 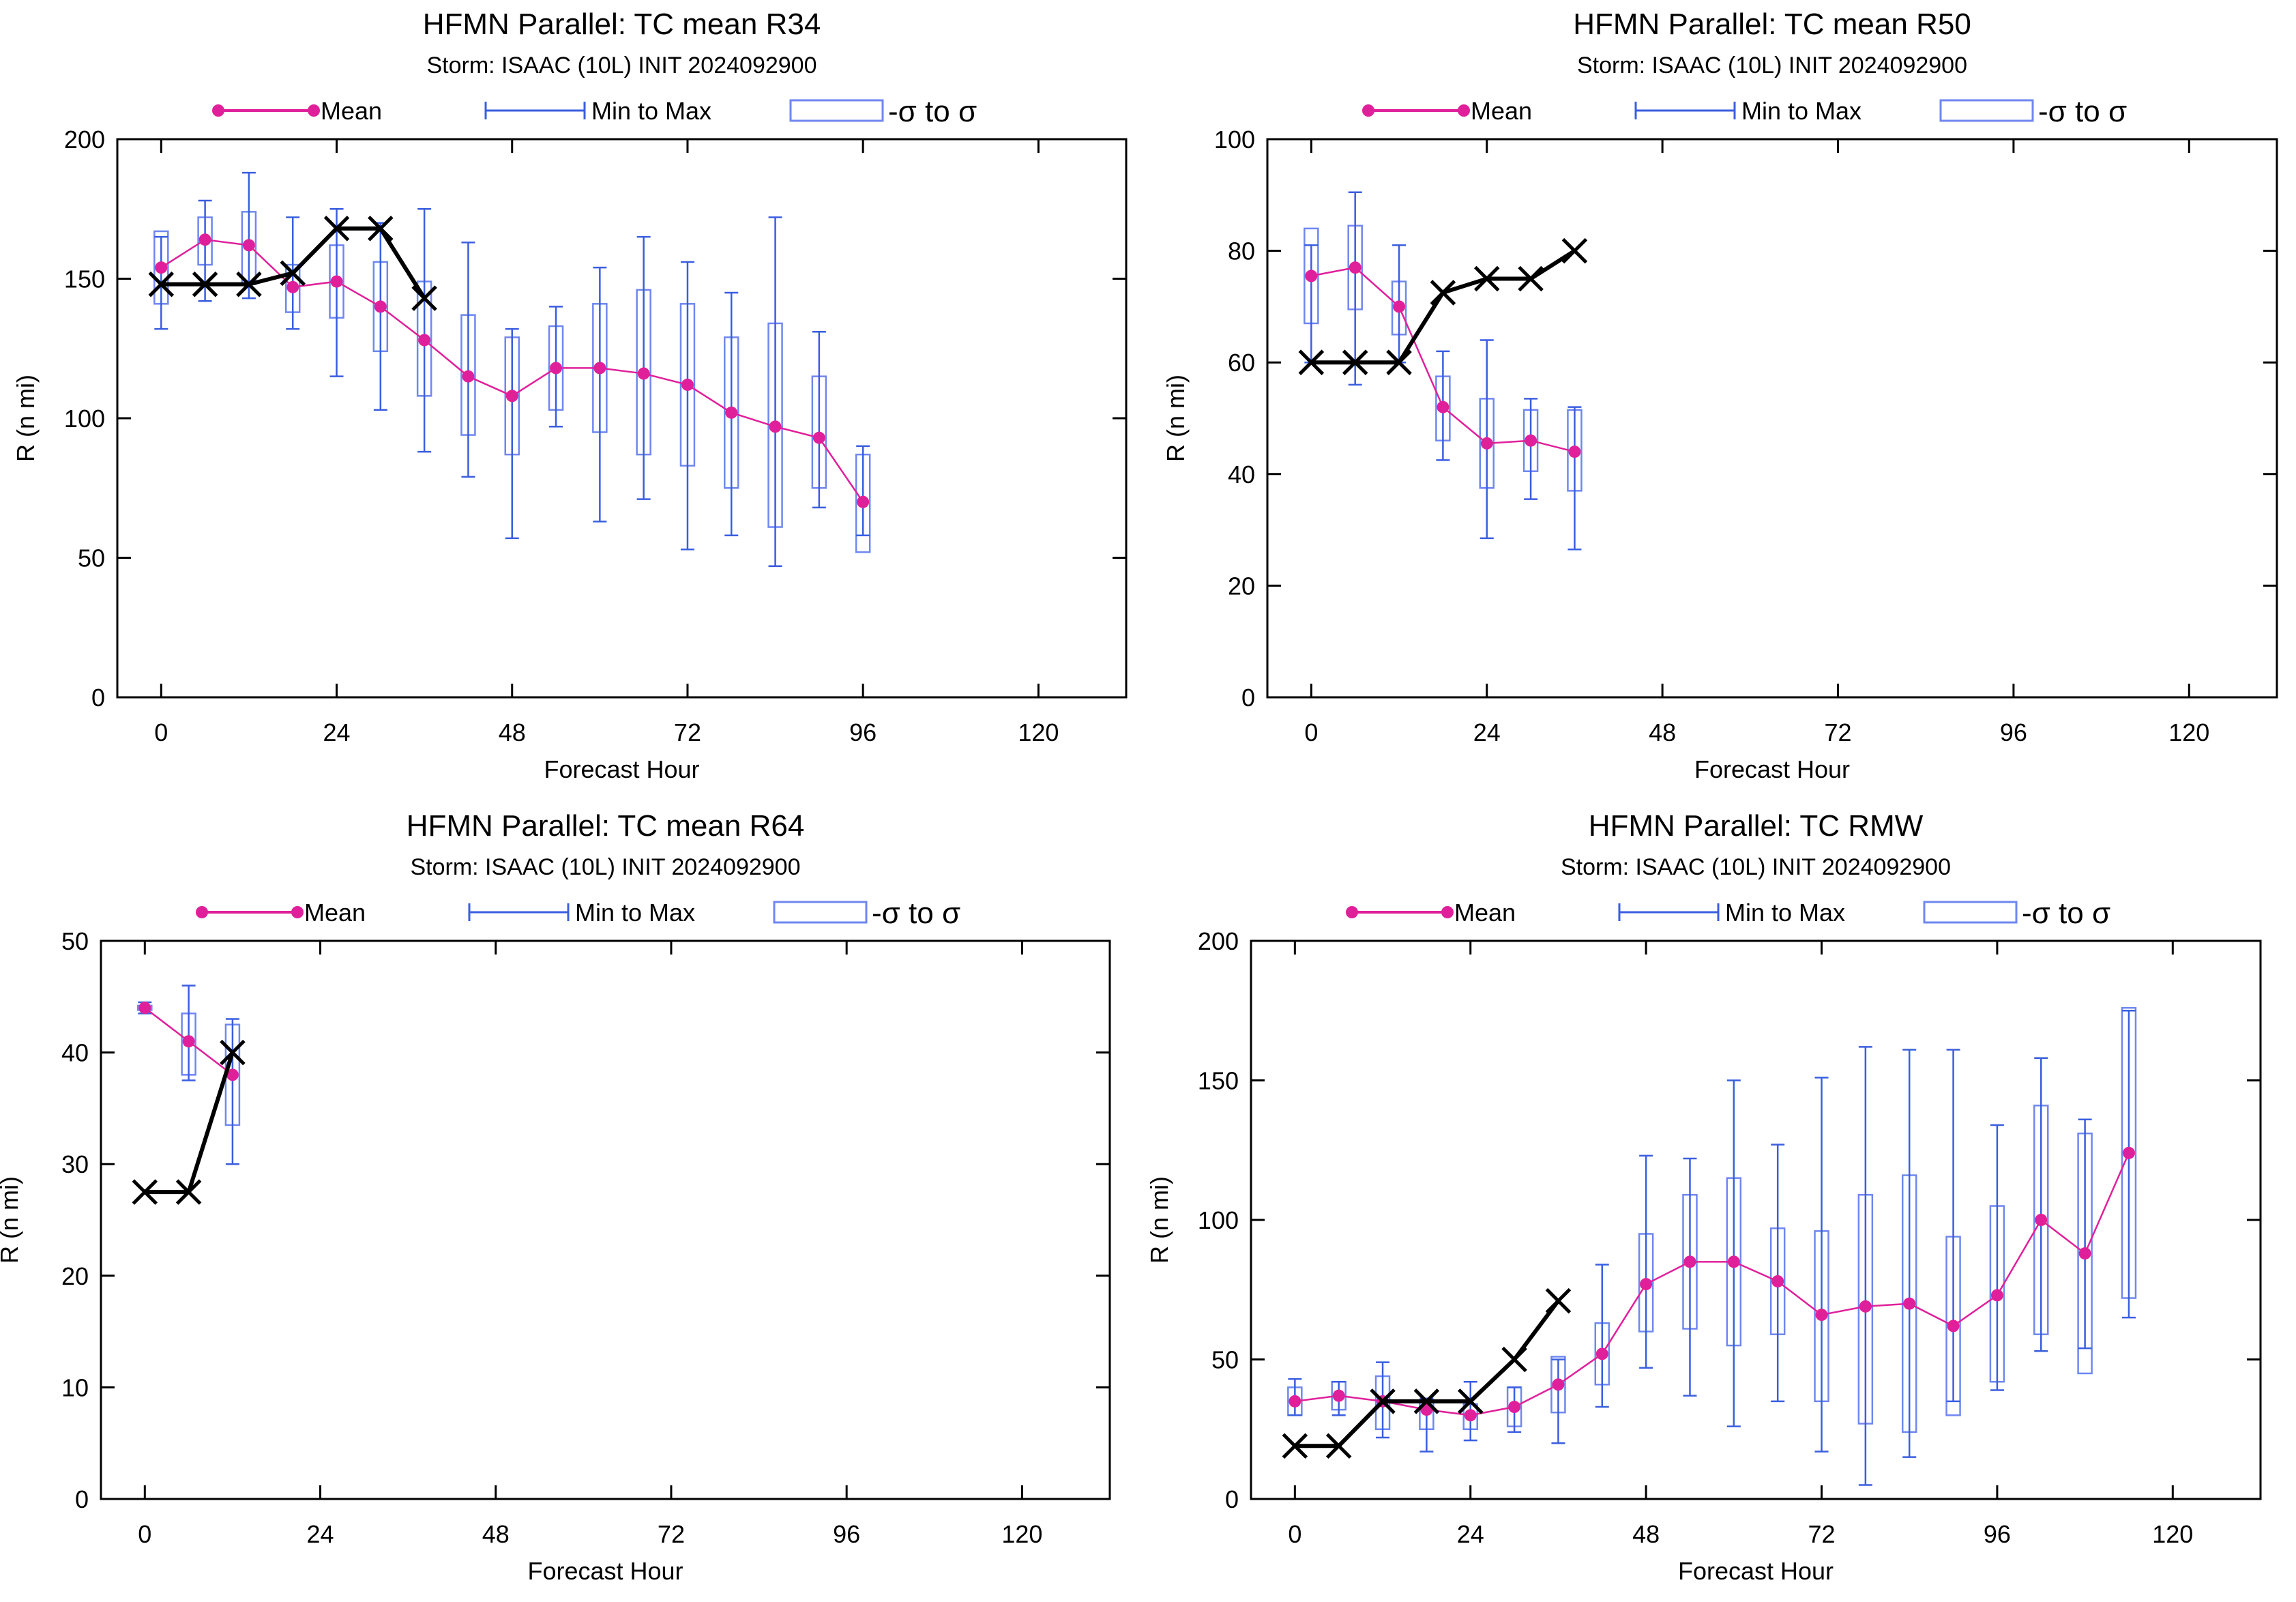 What do you see at coordinates (75, 1164) in the screenshot?
I see `y-tick-label: 30` at bounding box center [75, 1164].